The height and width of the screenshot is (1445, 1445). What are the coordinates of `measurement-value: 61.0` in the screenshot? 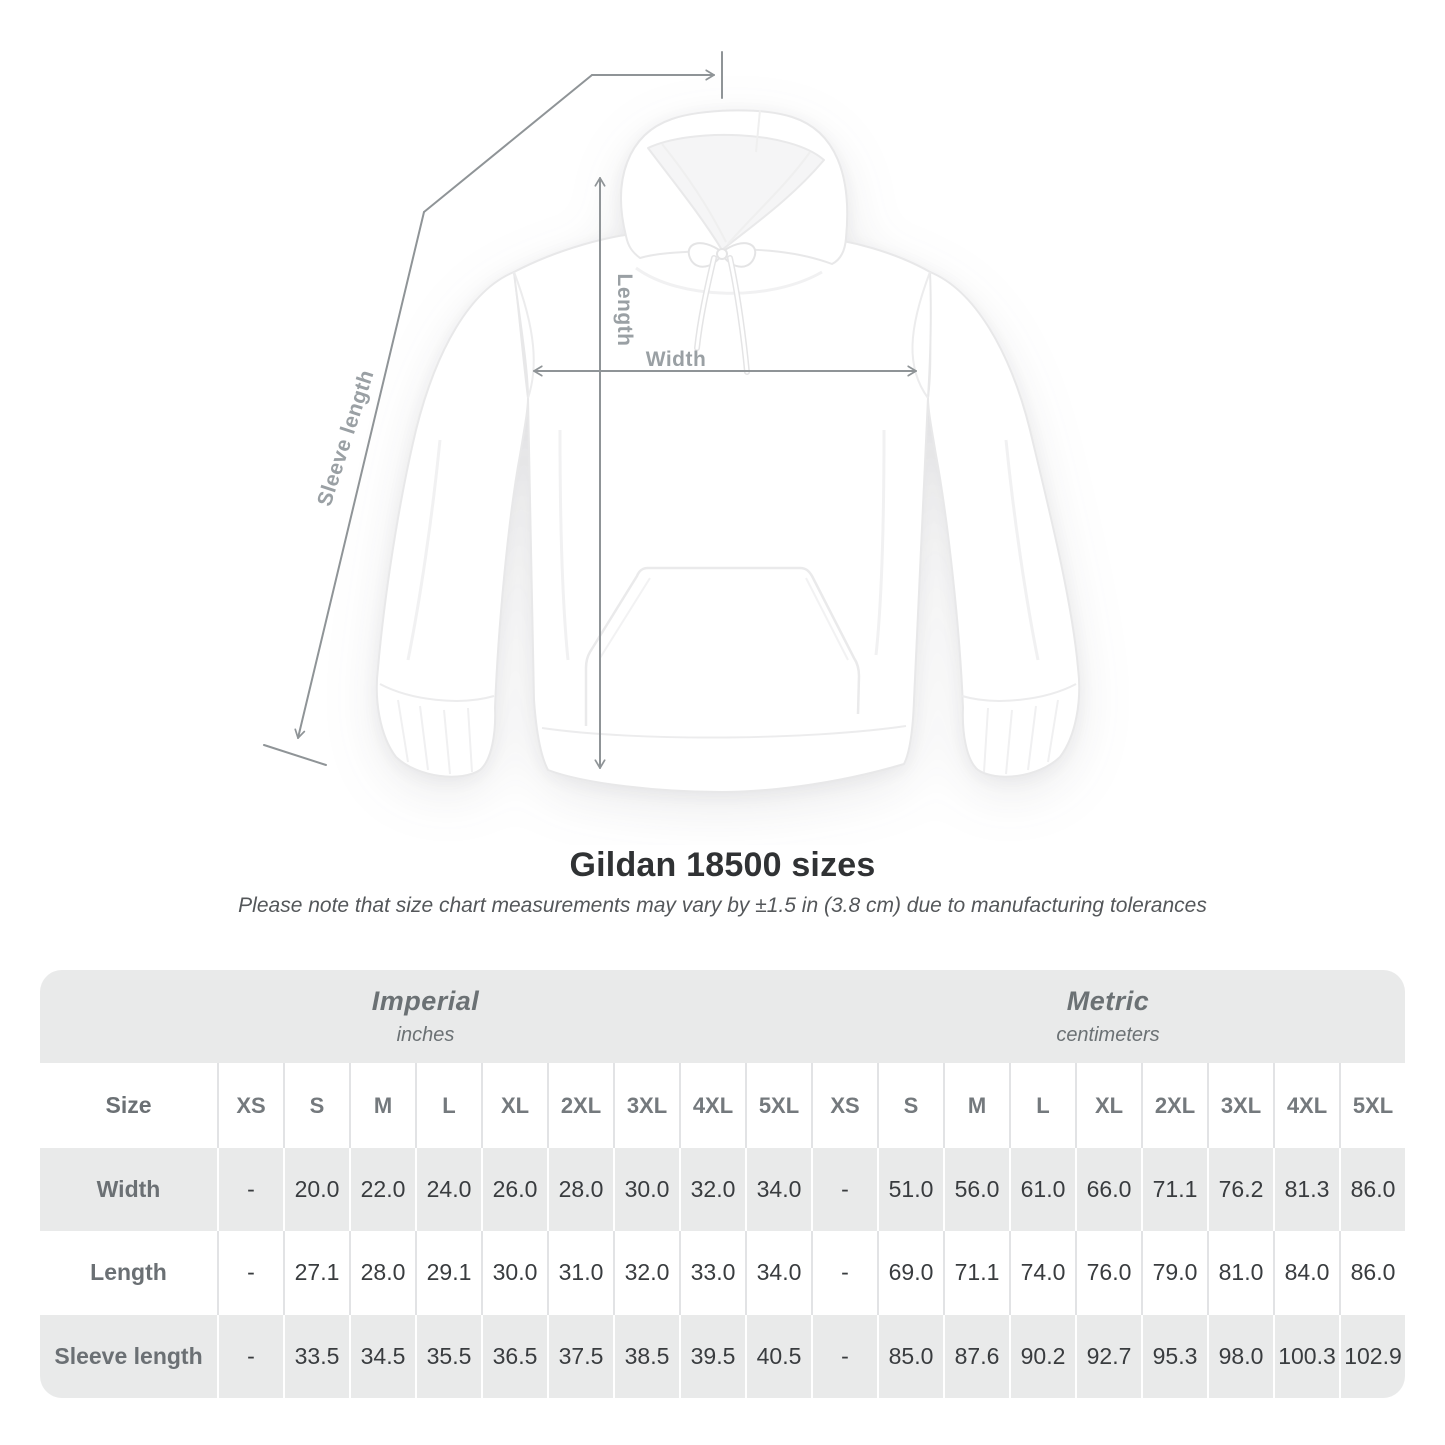 It's located at (1042, 1190).